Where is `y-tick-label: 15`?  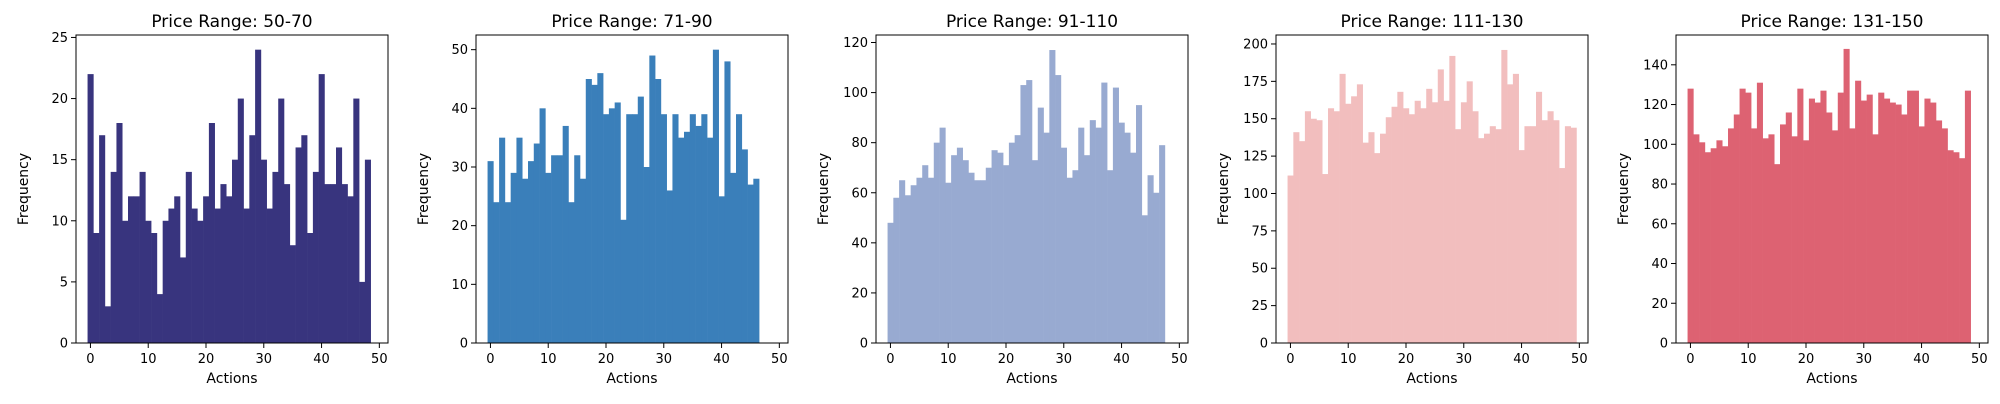 y-tick-label: 15 is located at coordinates (59, 160).